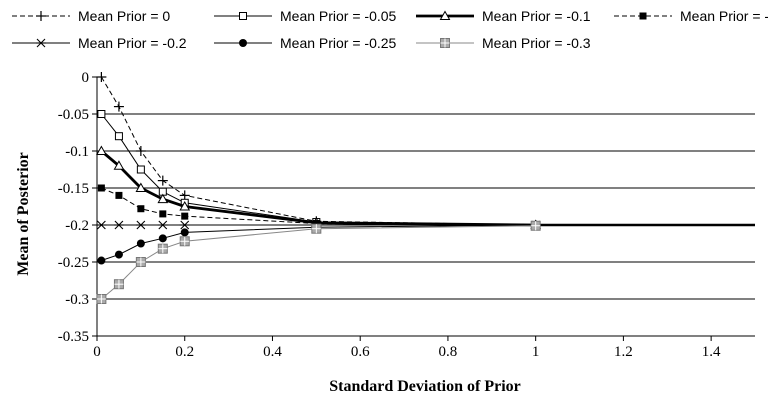 This screenshot has width=768, height=401. What do you see at coordinates (86, 78) in the screenshot?
I see `y-tick-label: 0` at bounding box center [86, 78].